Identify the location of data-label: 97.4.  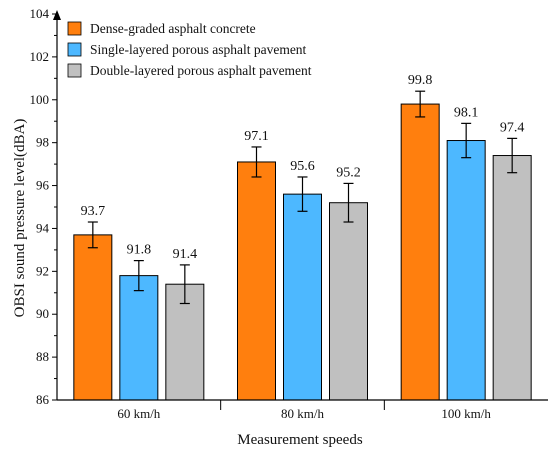
(512, 127).